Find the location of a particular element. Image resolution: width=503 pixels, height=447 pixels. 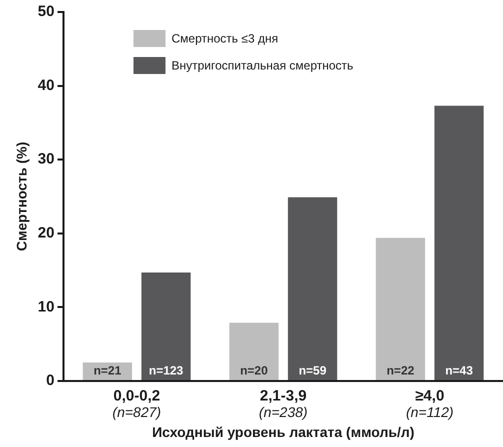

annotation: n=43 is located at coordinates (459, 370).